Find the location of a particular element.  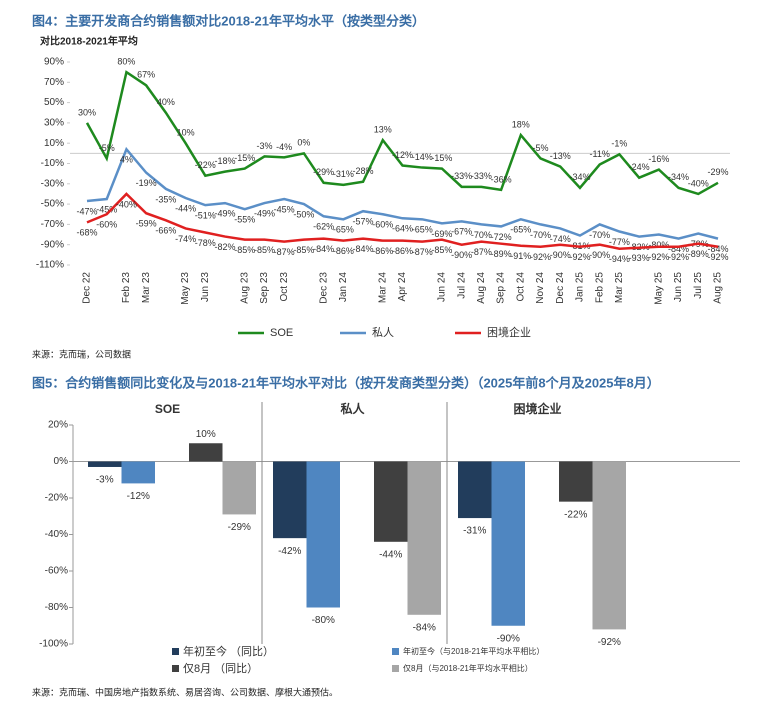

data-label: 10% is located at coordinates (186, 133).